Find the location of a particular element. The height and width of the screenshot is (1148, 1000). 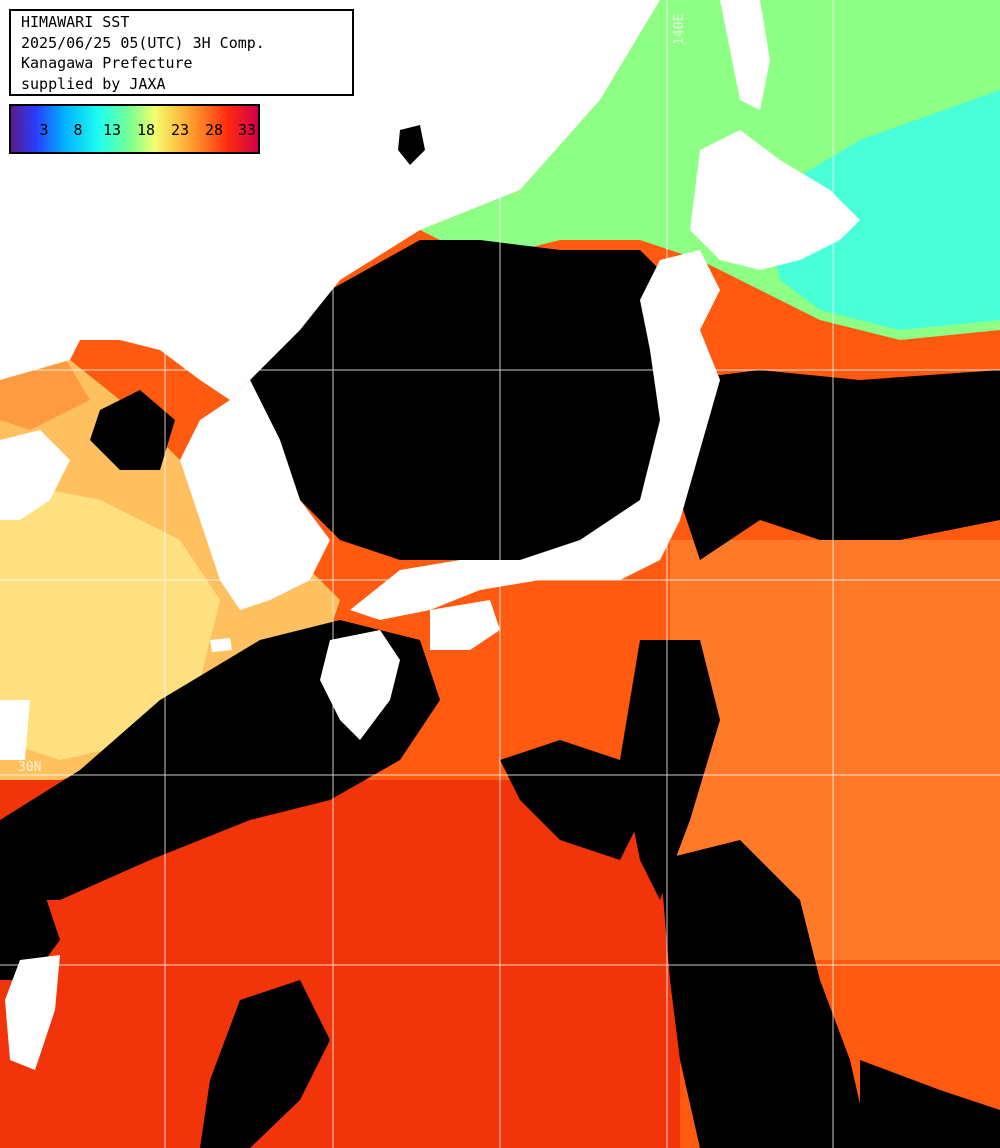

land-jeju is located at coordinates (221, 645).